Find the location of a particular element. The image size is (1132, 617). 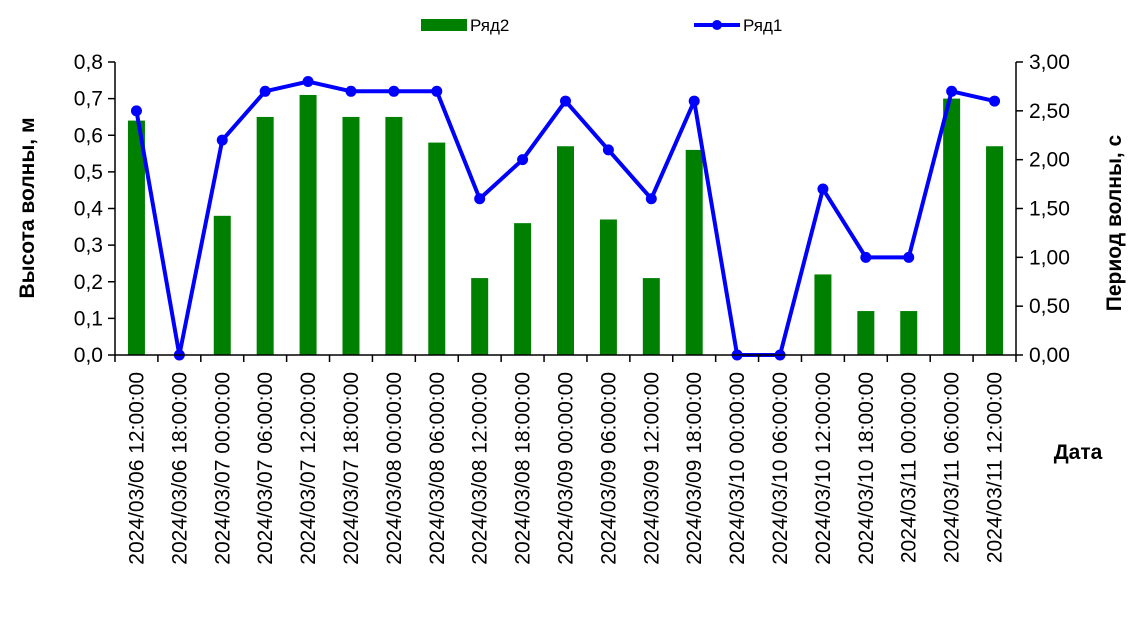

x-tick-label: 2024/03/08 18:00:00 is located at coordinates (523, 468).